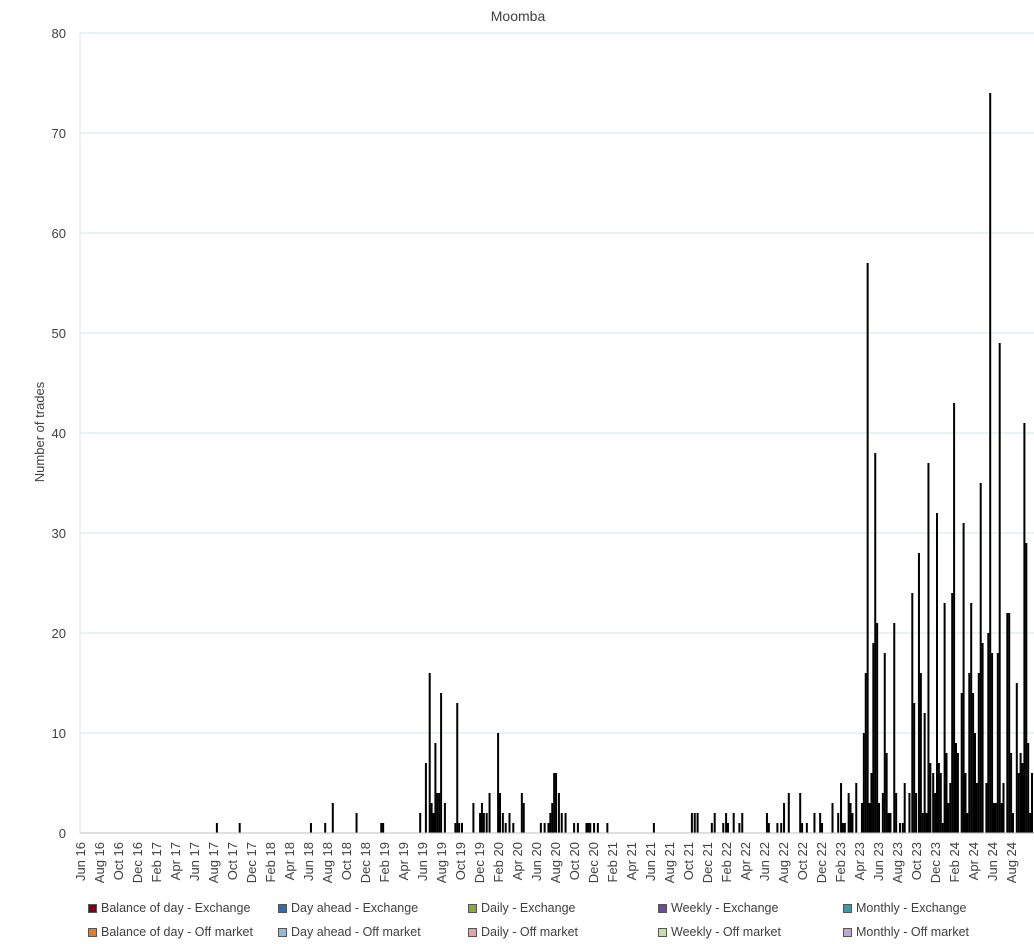 The image size is (1034, 944). I want to click on x-tick-label: Dec 19, so click(479, 862).